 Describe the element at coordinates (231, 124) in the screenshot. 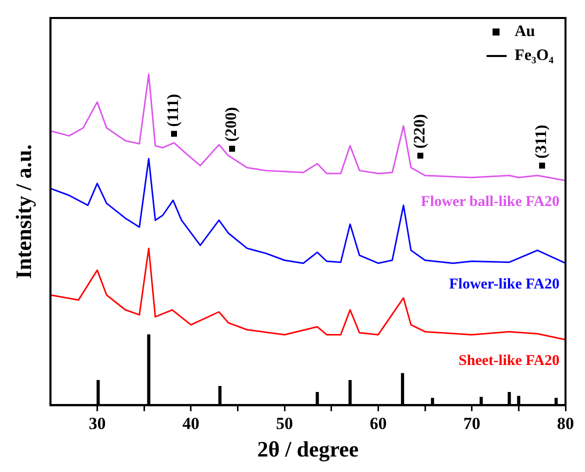

I see `annotation: (200)` at that location.